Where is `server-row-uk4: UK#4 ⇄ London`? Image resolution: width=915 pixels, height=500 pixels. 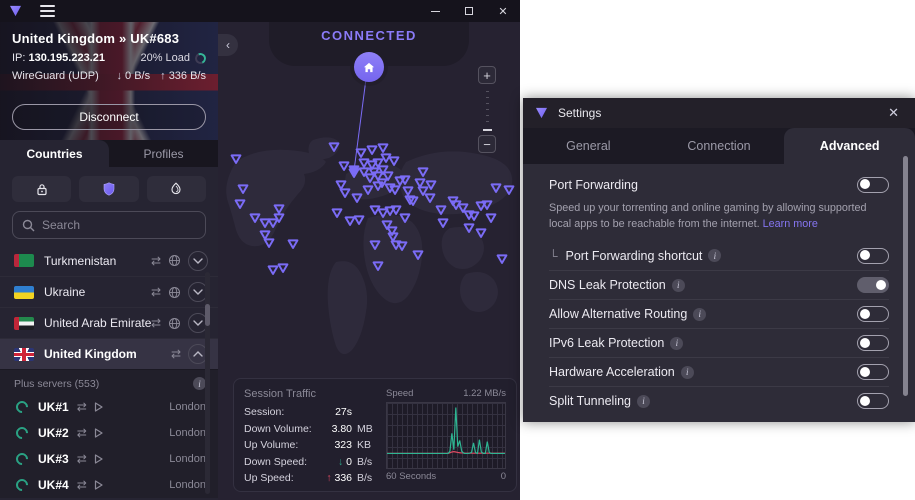 server-row-uk4: UK#4 ⇄ London is located at coordinates (109, 485).